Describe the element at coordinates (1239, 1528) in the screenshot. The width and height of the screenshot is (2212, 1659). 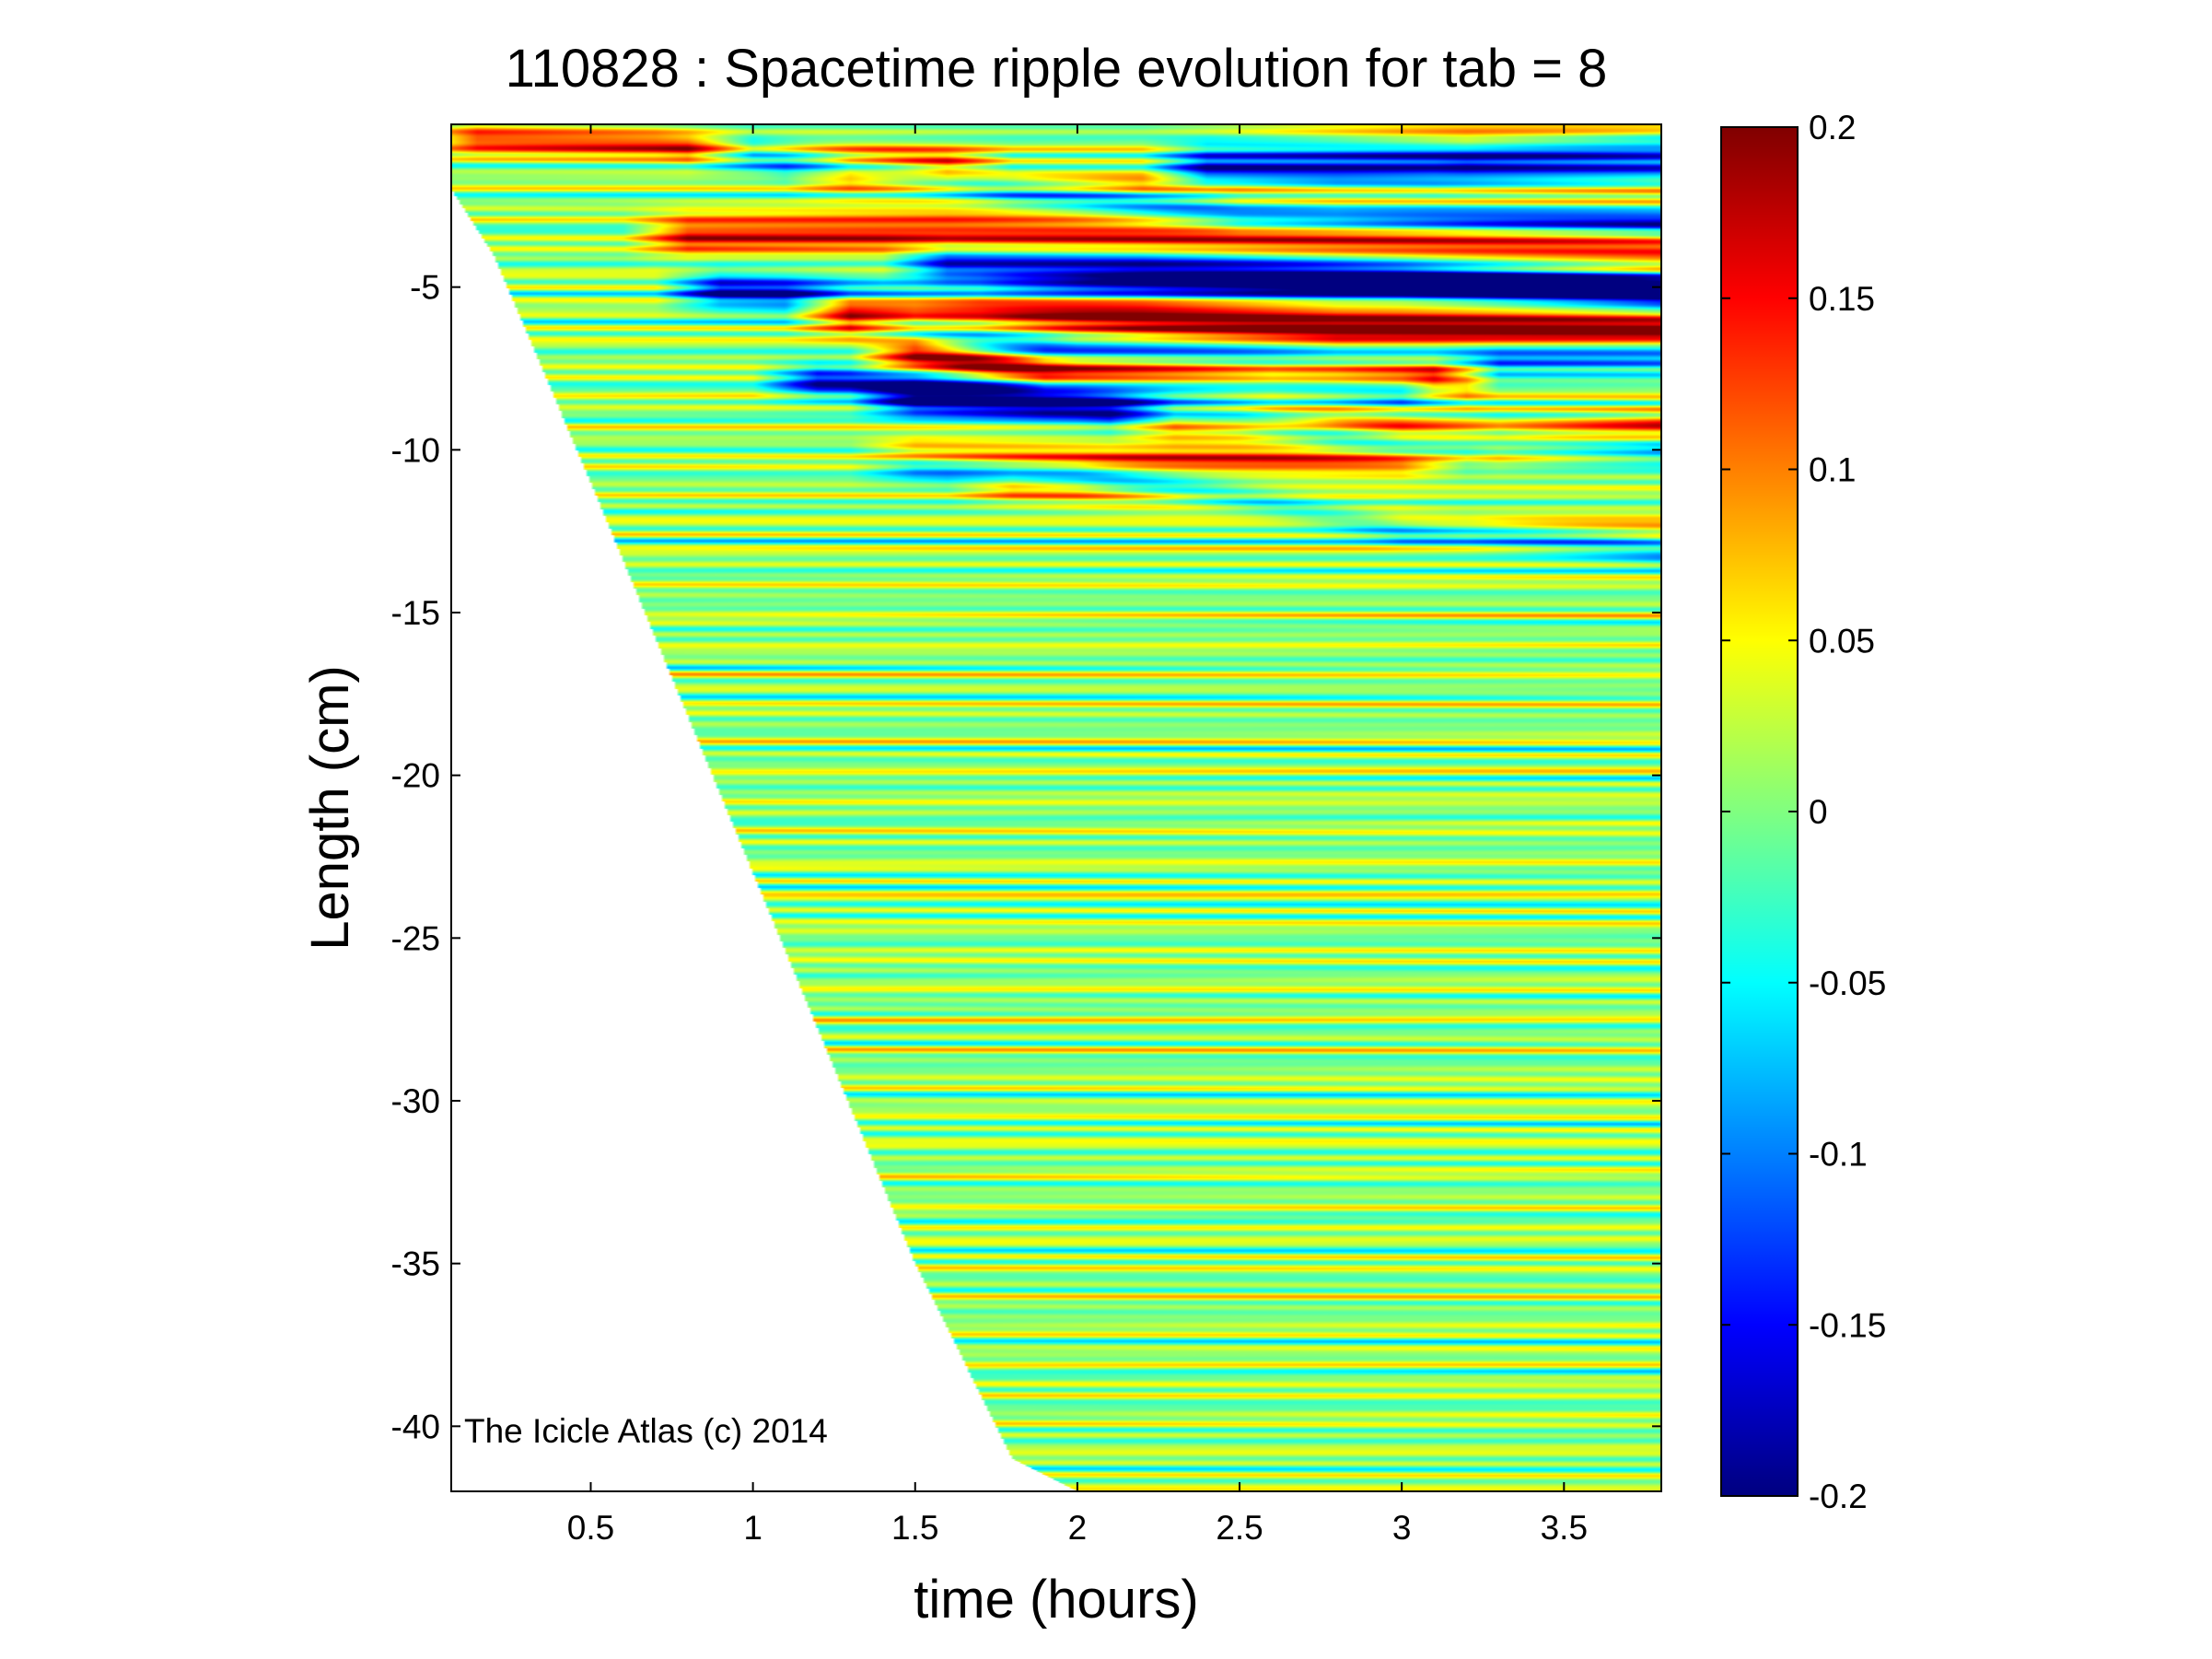
I see `x-tick-label: 2.5` at that location.